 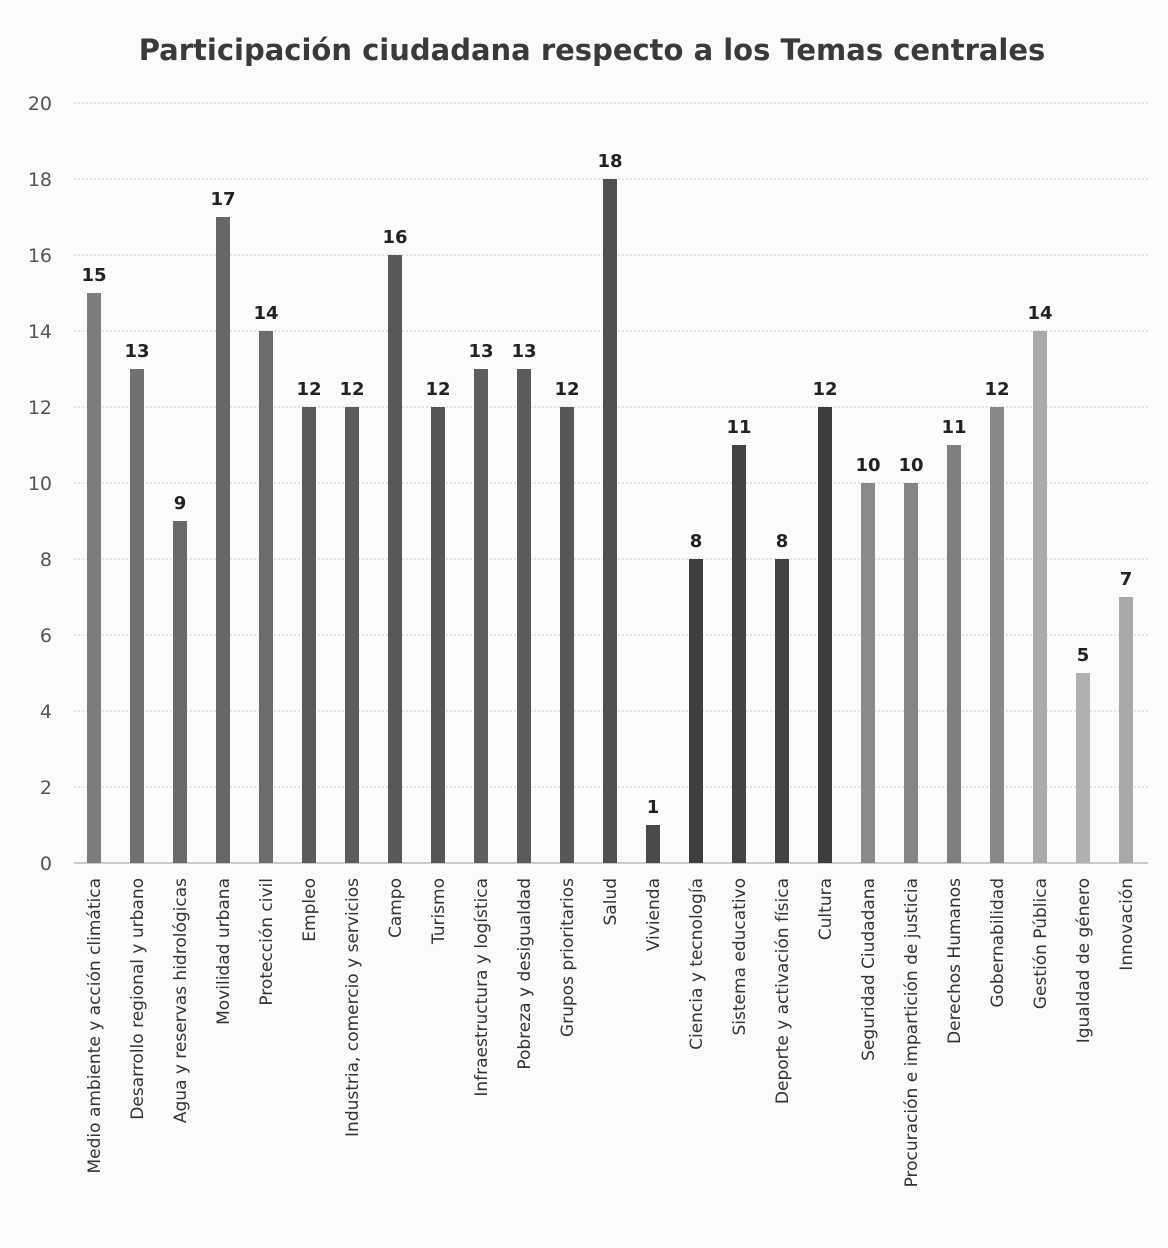 What do you see at coordinates (40, 332) in the screenshot?
I see `y-tick-label: 14` at bounding box center [40, 332].